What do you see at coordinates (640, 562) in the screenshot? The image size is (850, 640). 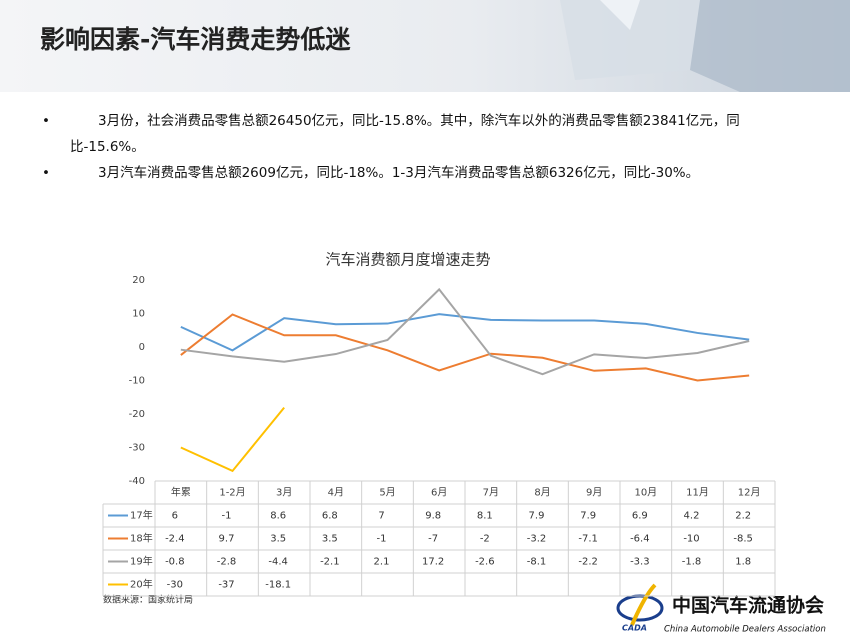 I see `table-value: -3.3` at bounding box center [640, 562].